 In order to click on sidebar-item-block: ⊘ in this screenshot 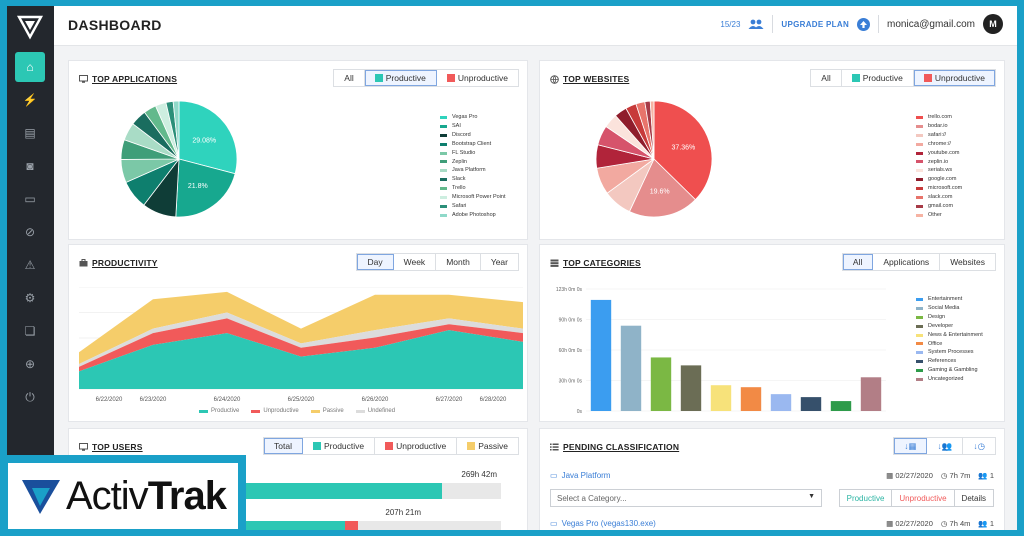, I will do `click(30, 232)`.